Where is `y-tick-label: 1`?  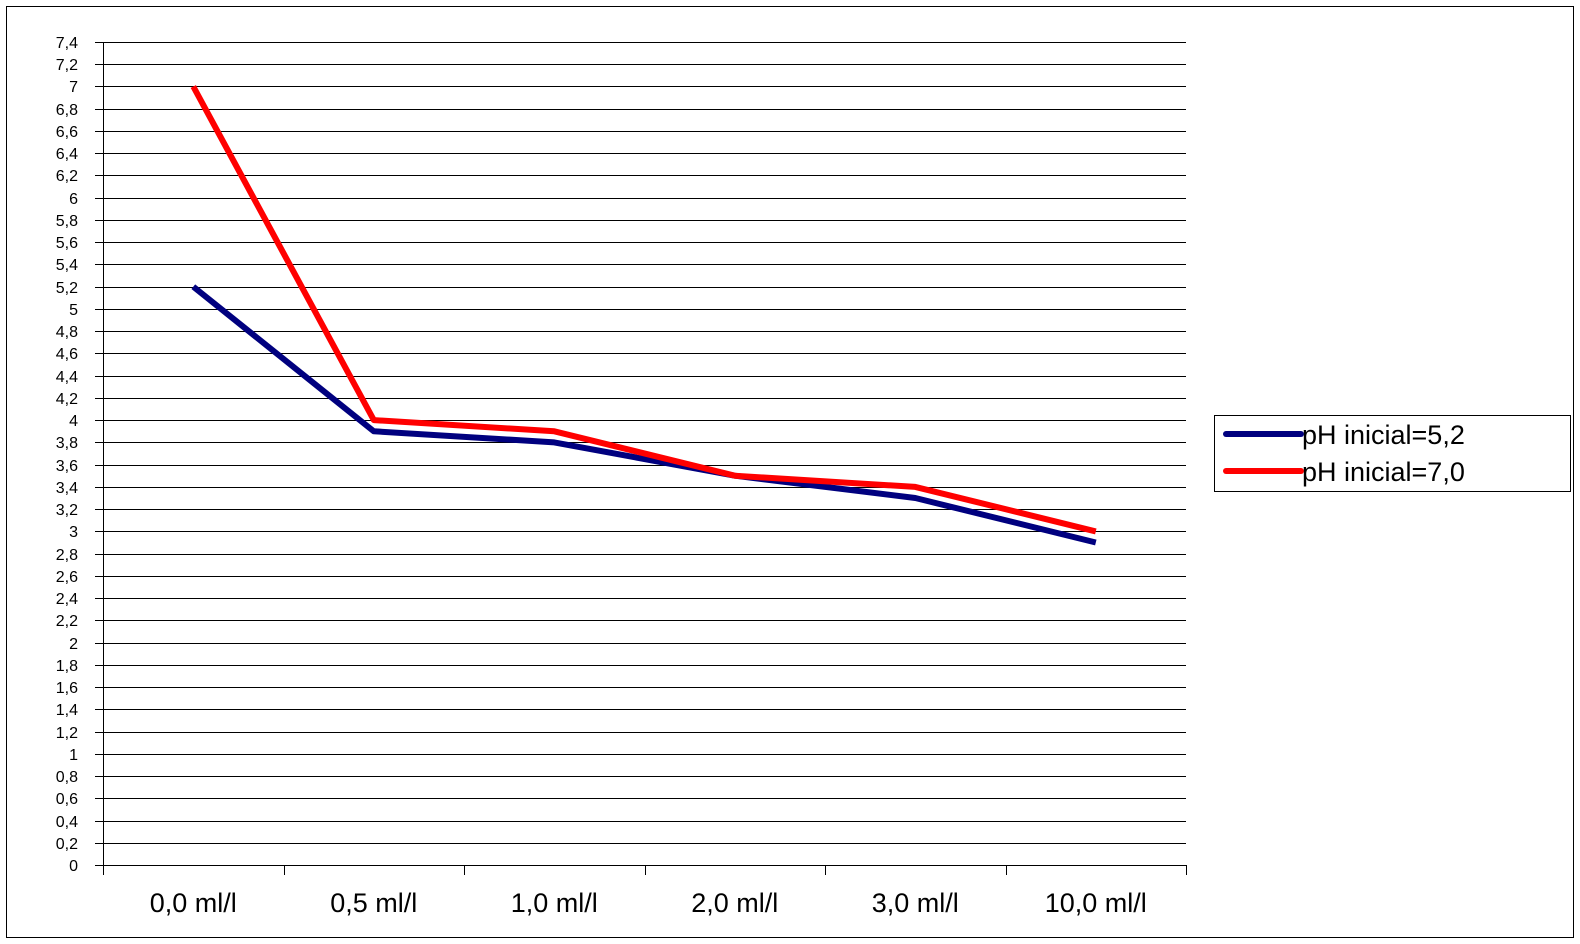
y-tick-label: 1 is located at coordinates (73, 755).